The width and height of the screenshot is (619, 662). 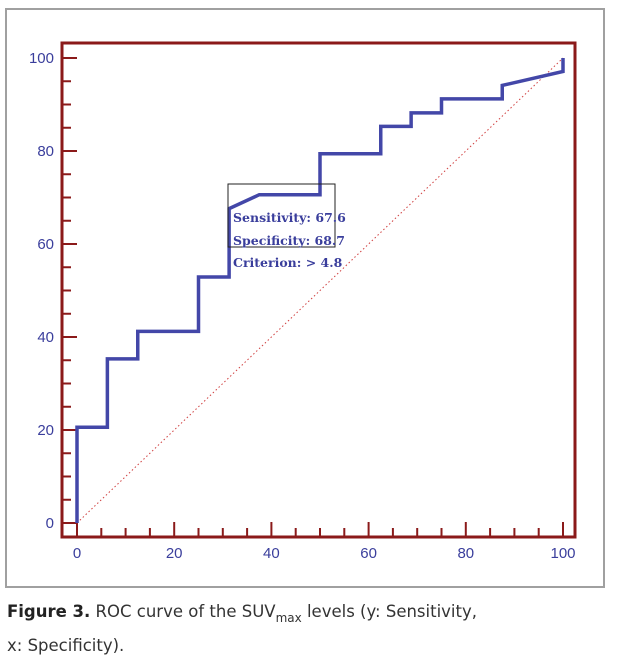 I want to click on caption-text-after: levels (y: Sensitivity,, so click(x=389, y=611).